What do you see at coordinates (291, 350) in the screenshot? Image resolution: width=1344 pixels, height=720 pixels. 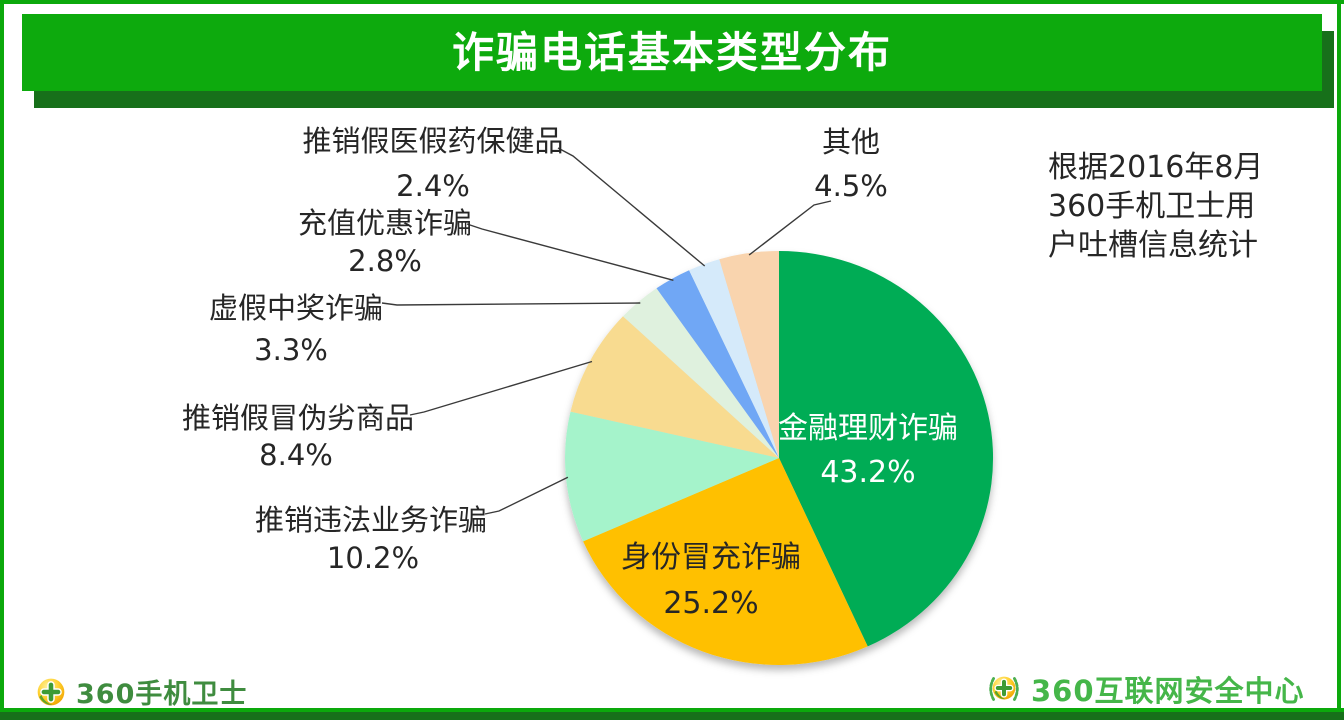 I see `slice-label: 3.3%` at bounding box center [291, 350].